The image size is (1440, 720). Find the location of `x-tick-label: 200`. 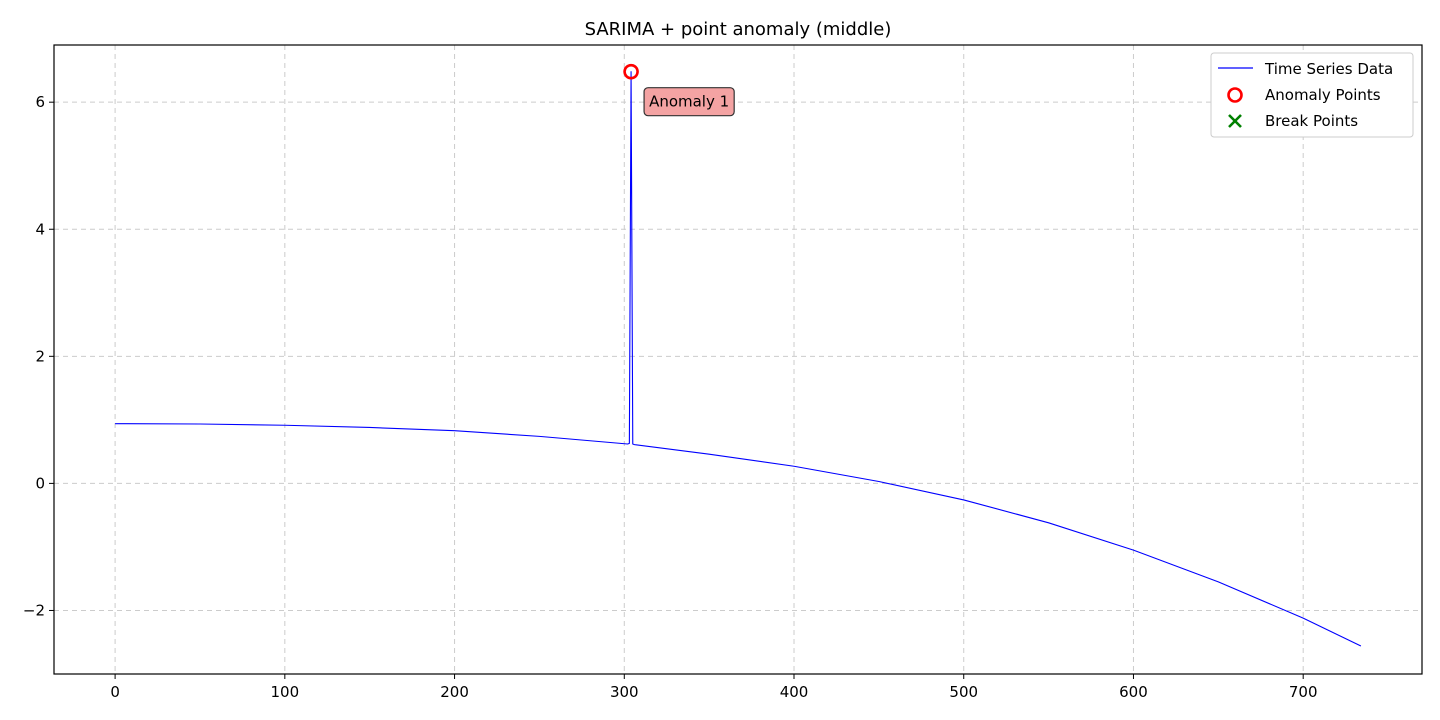

x-tick-label: 200 is located at coordinates (454, 692).